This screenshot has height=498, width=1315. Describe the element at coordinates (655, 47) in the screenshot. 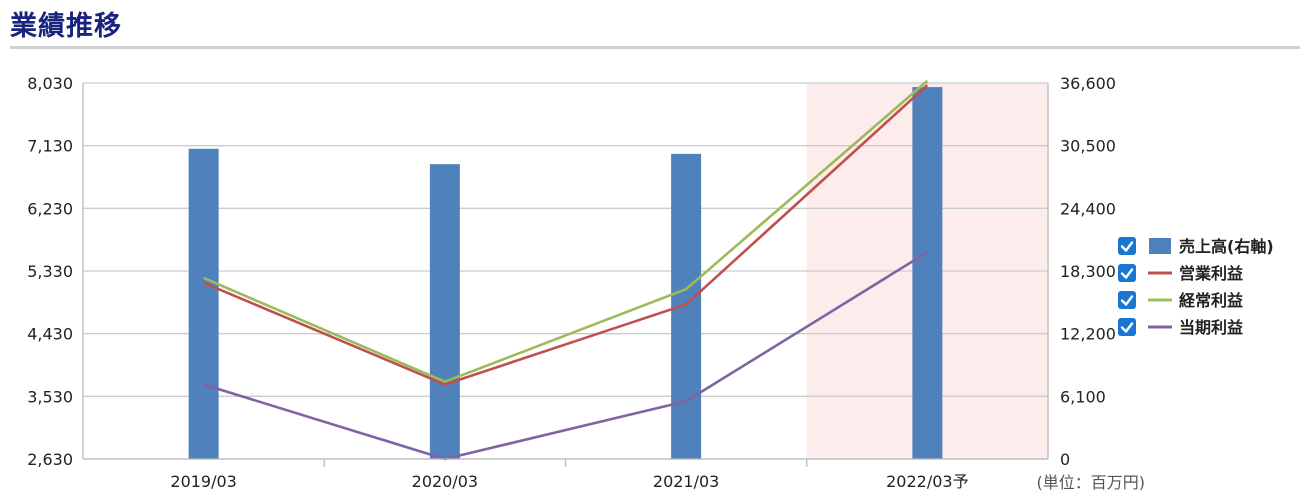

I see `title-divider` at that location.